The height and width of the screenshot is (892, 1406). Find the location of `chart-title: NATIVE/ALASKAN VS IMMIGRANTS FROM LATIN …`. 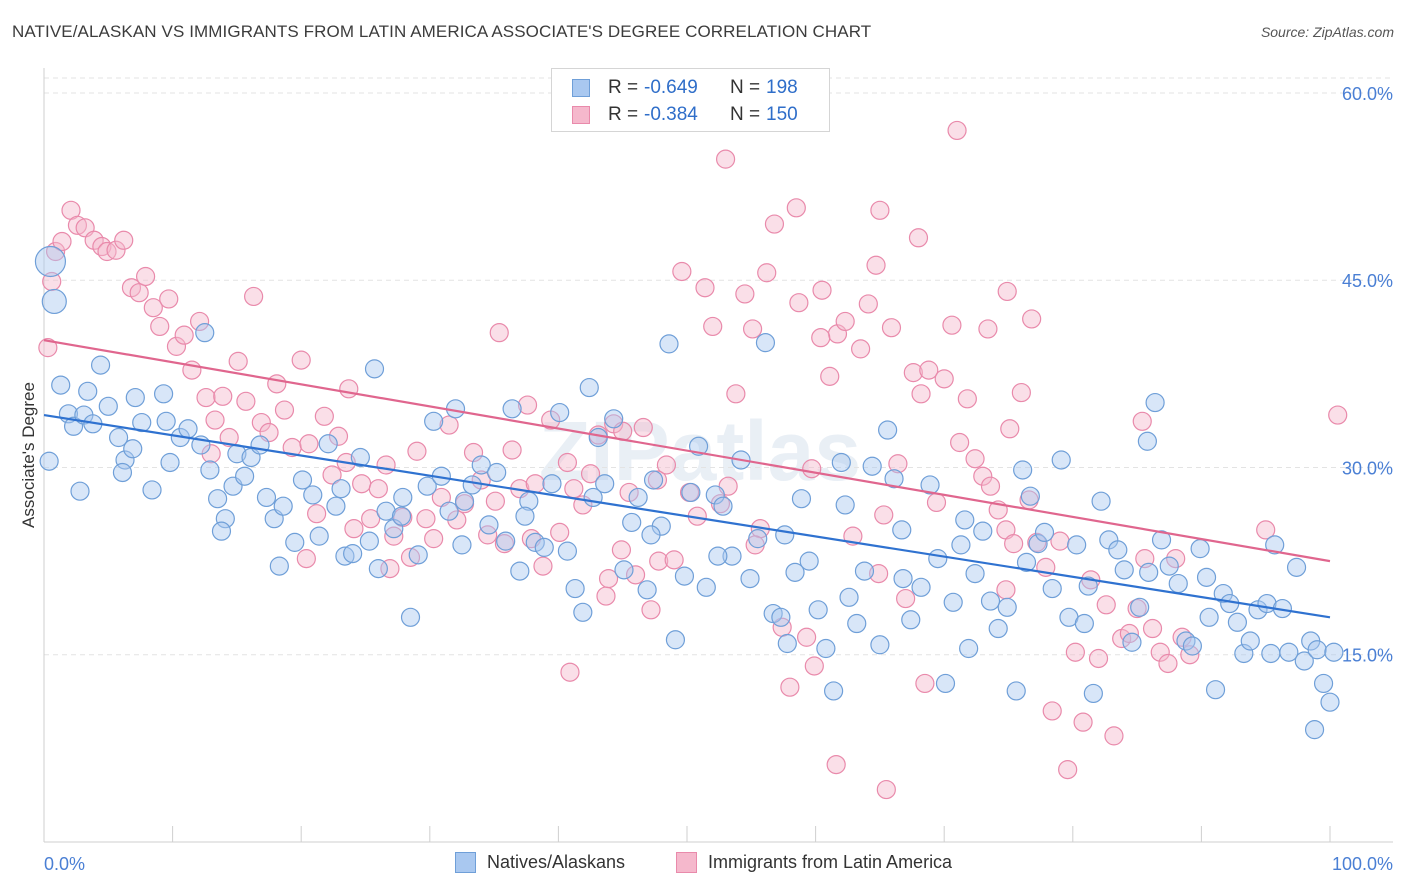

chart-title: NATIVE/ALASKAN VS IMMIGRANTS FROM LATIN … is located at coordinates (442, 31).